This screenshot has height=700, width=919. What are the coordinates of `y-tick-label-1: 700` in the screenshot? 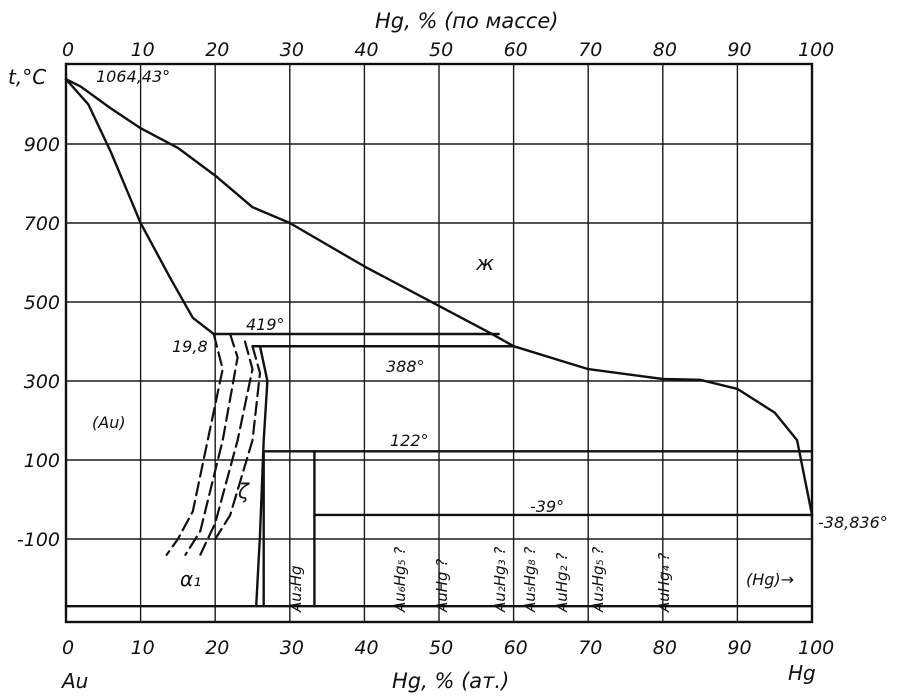 It's located at (42, 224).